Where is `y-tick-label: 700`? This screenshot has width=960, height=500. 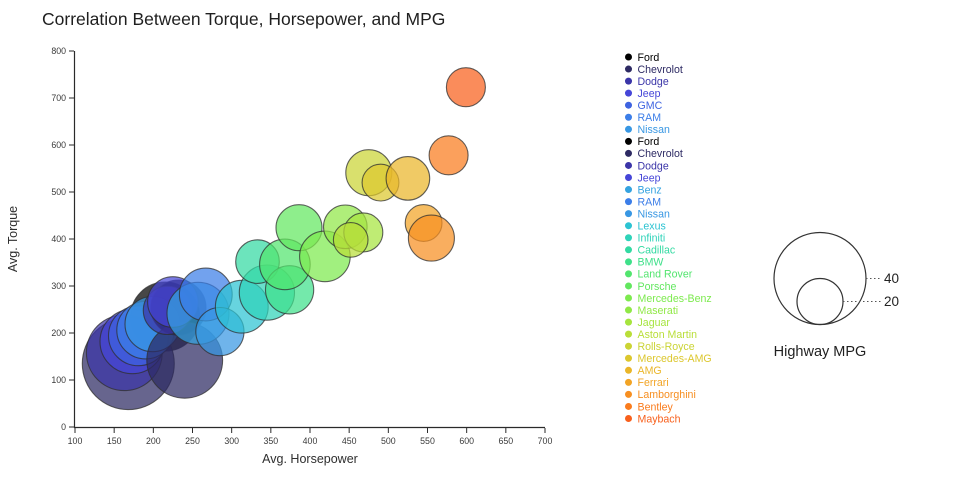
y-tick-label: 700 is located at coordinates (58, 98).